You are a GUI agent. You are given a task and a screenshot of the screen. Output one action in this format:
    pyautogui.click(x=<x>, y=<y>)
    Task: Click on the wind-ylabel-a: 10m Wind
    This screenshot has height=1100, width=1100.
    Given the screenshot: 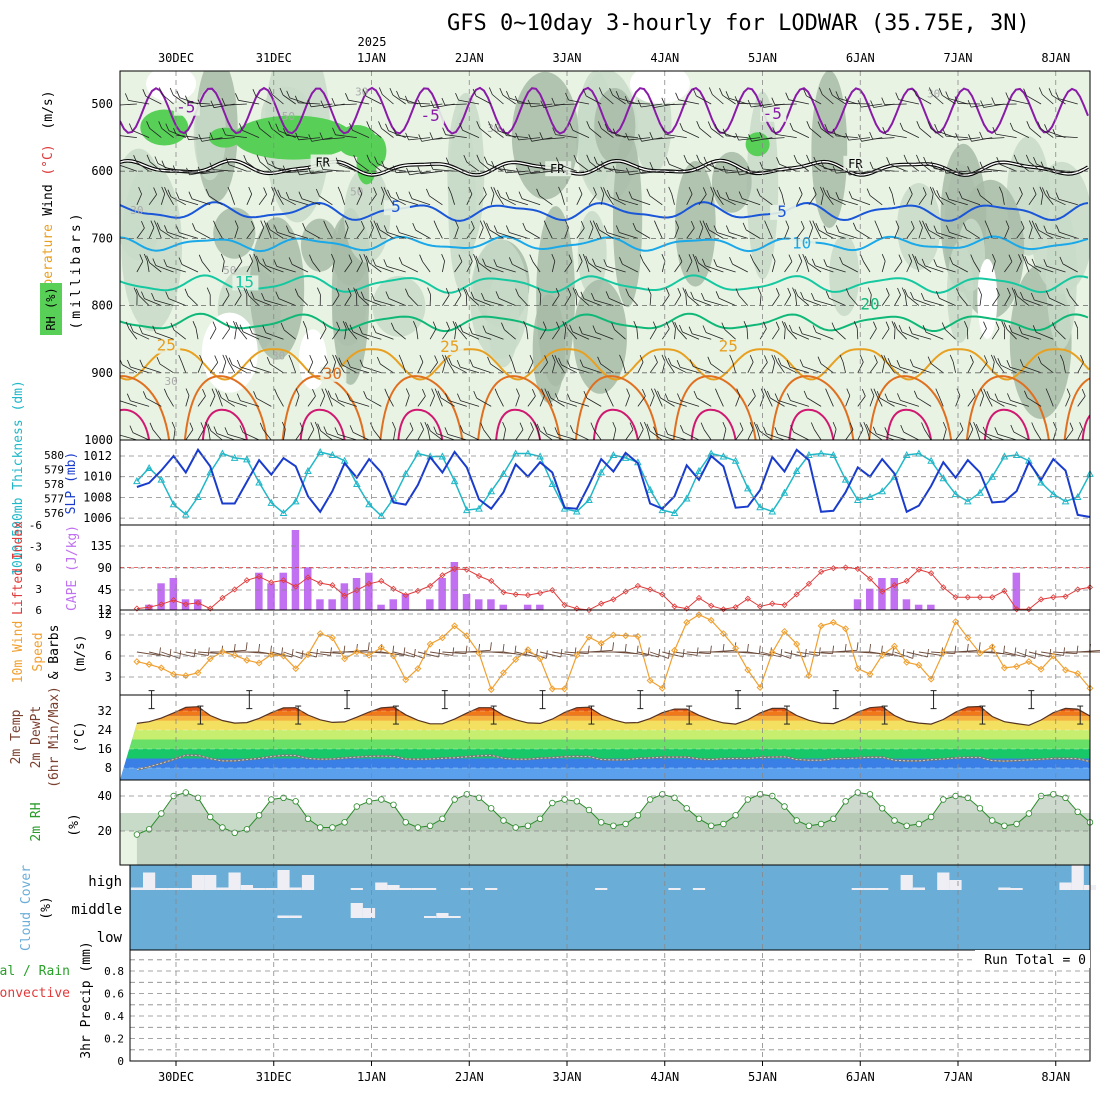 What is the action you would take?
    pyautogui.click(x=18, y=652)
    